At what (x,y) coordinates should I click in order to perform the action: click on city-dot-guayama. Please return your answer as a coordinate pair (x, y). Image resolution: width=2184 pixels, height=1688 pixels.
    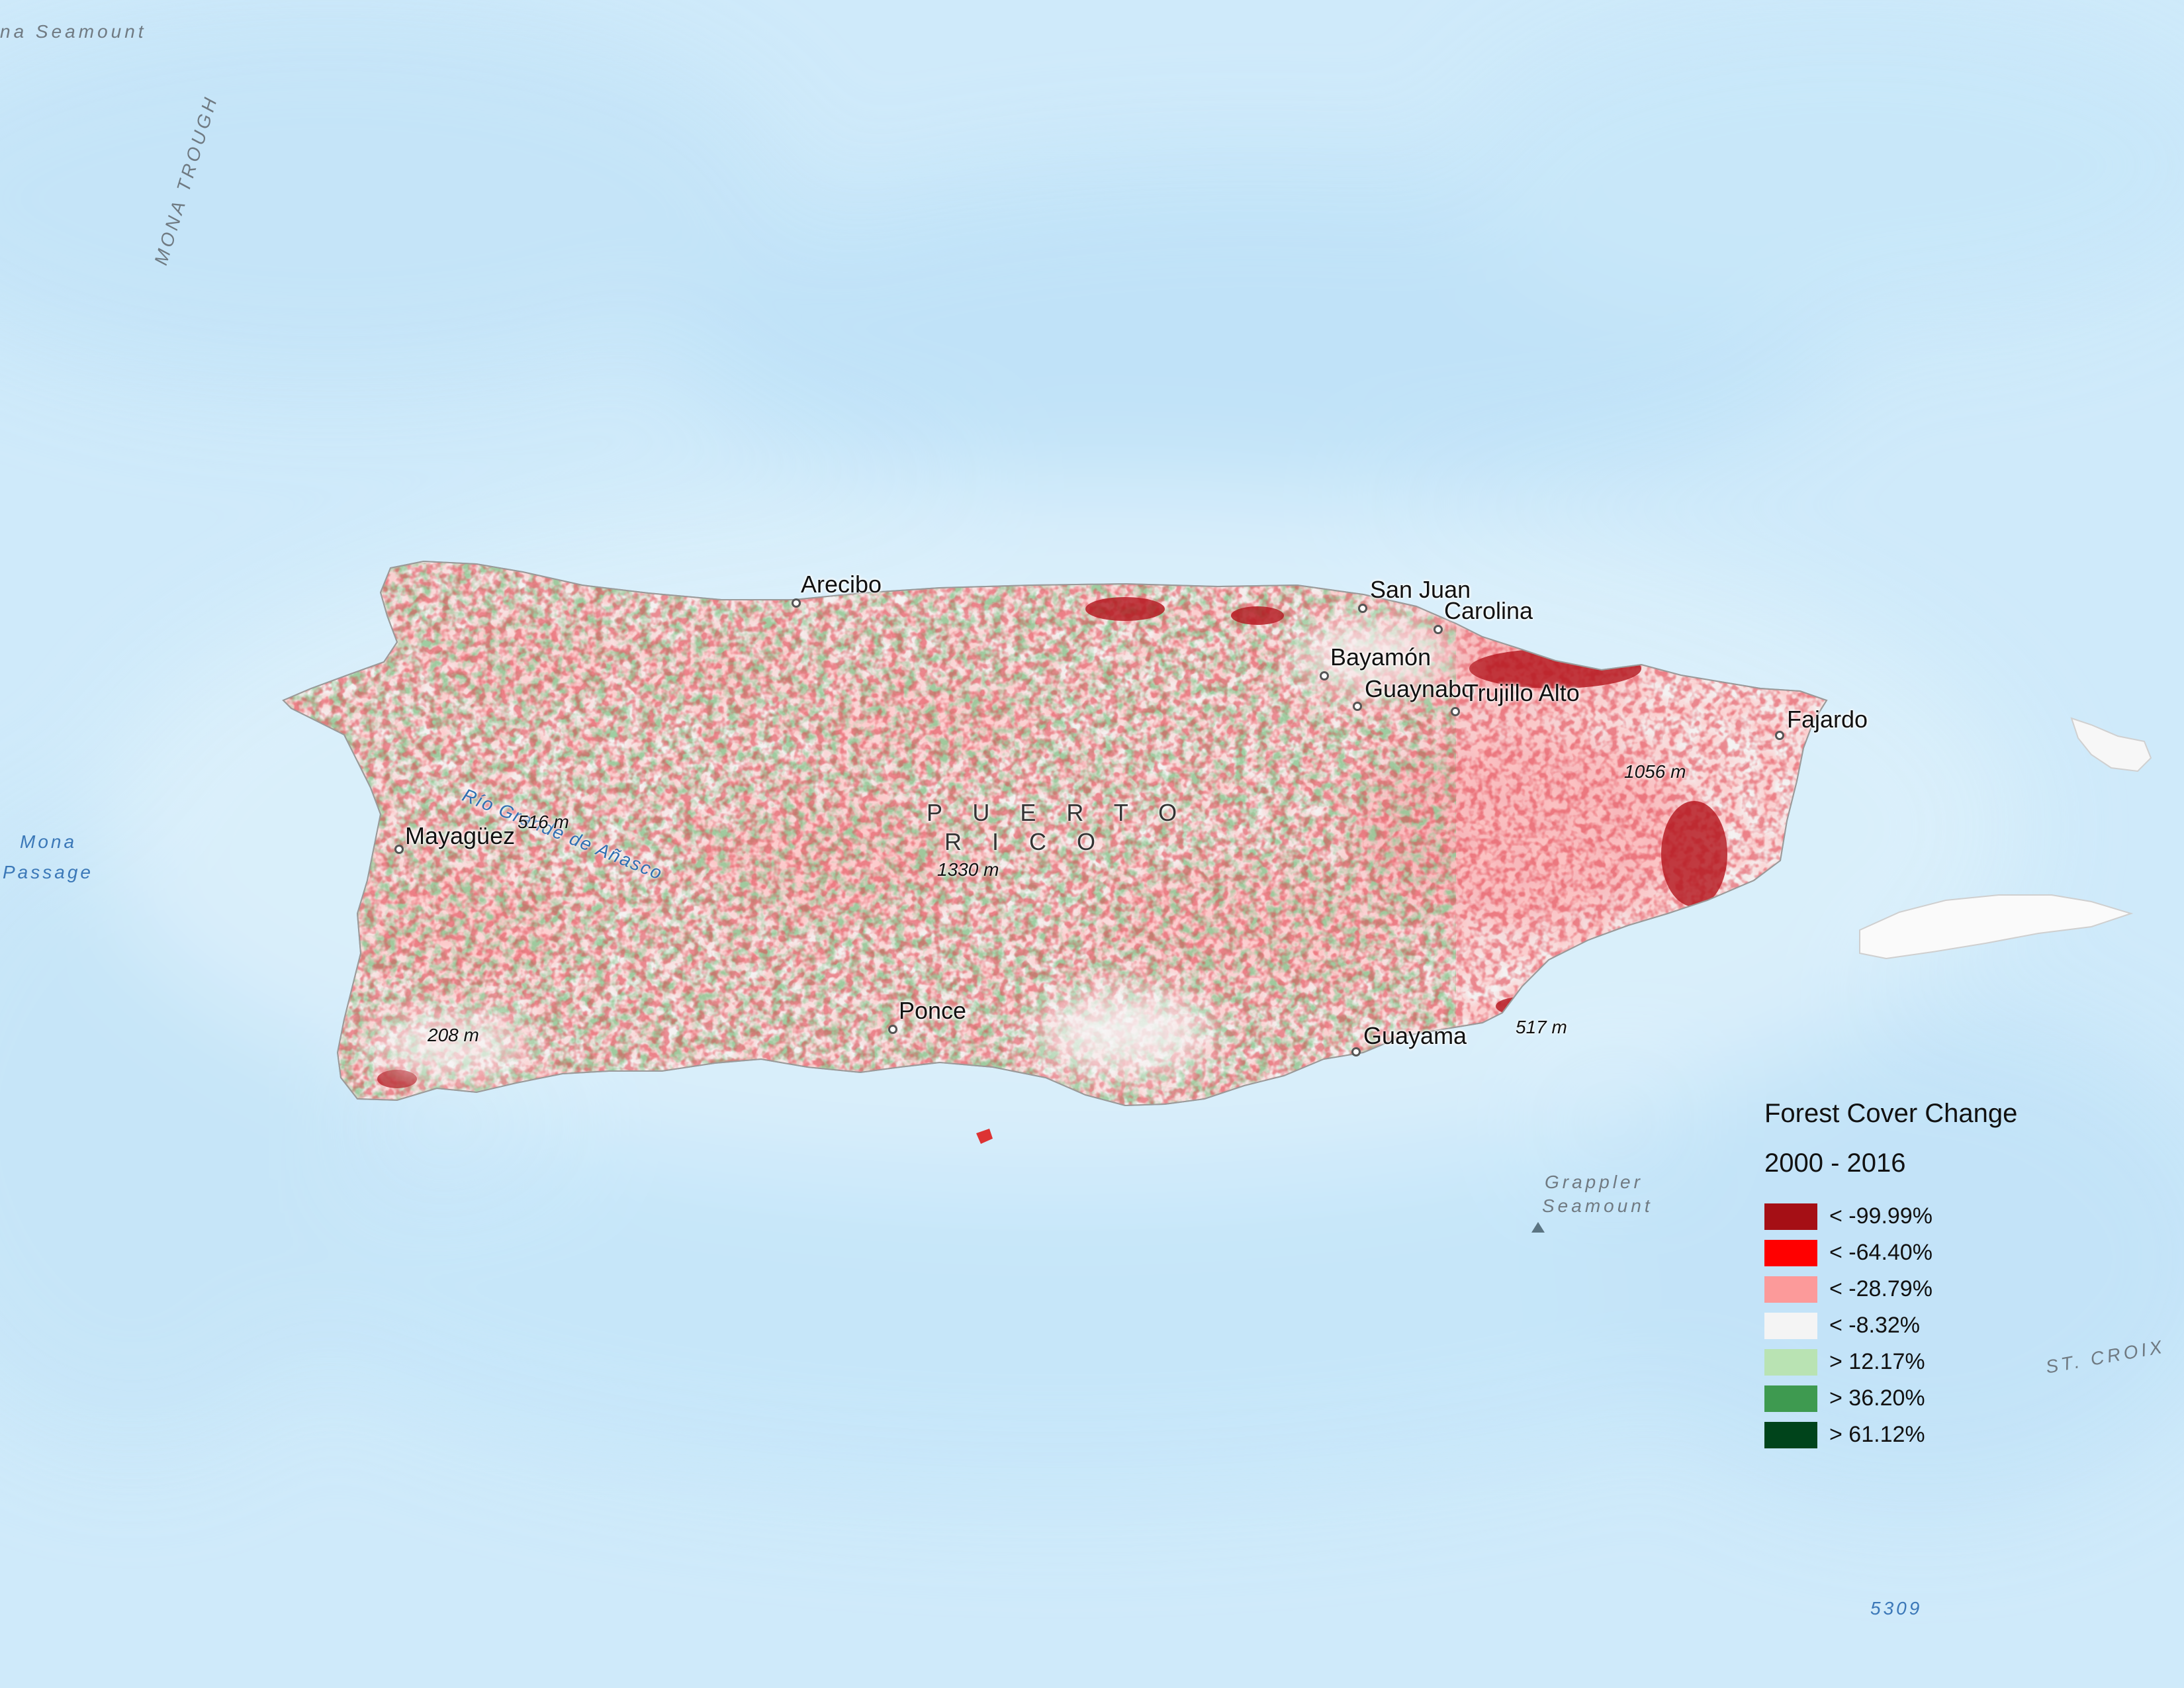
    Looking at the image, I should click on (1356, 1051).